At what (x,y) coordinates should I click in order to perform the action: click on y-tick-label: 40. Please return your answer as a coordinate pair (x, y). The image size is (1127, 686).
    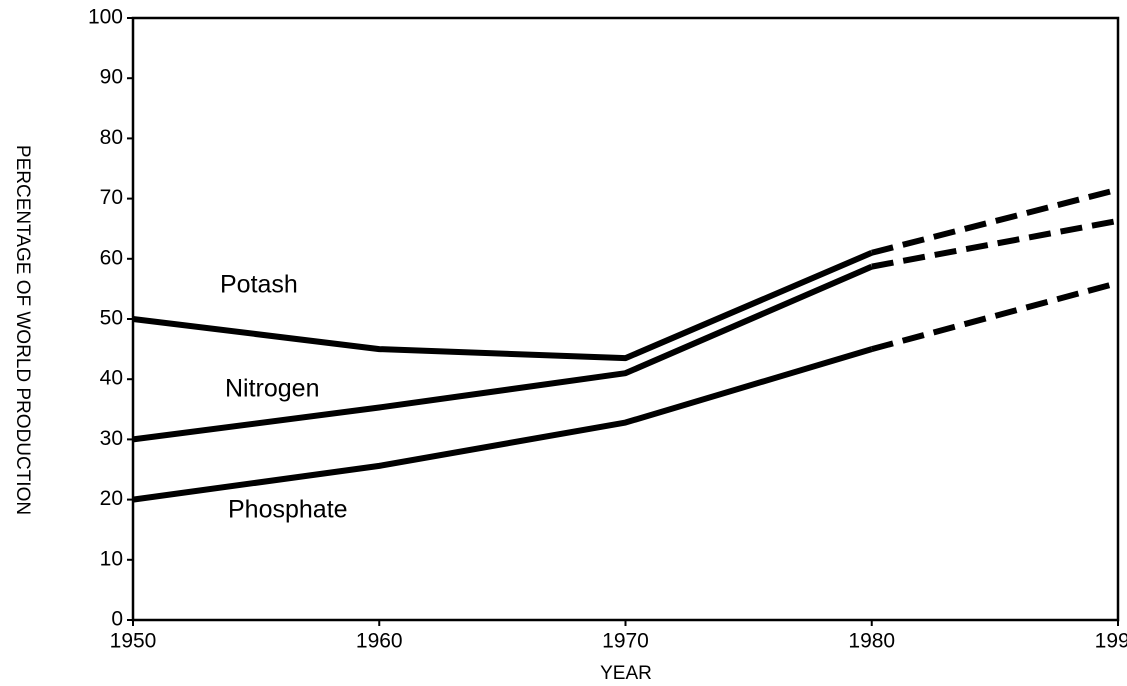
    Looking at the image, I should click on (111, 378).